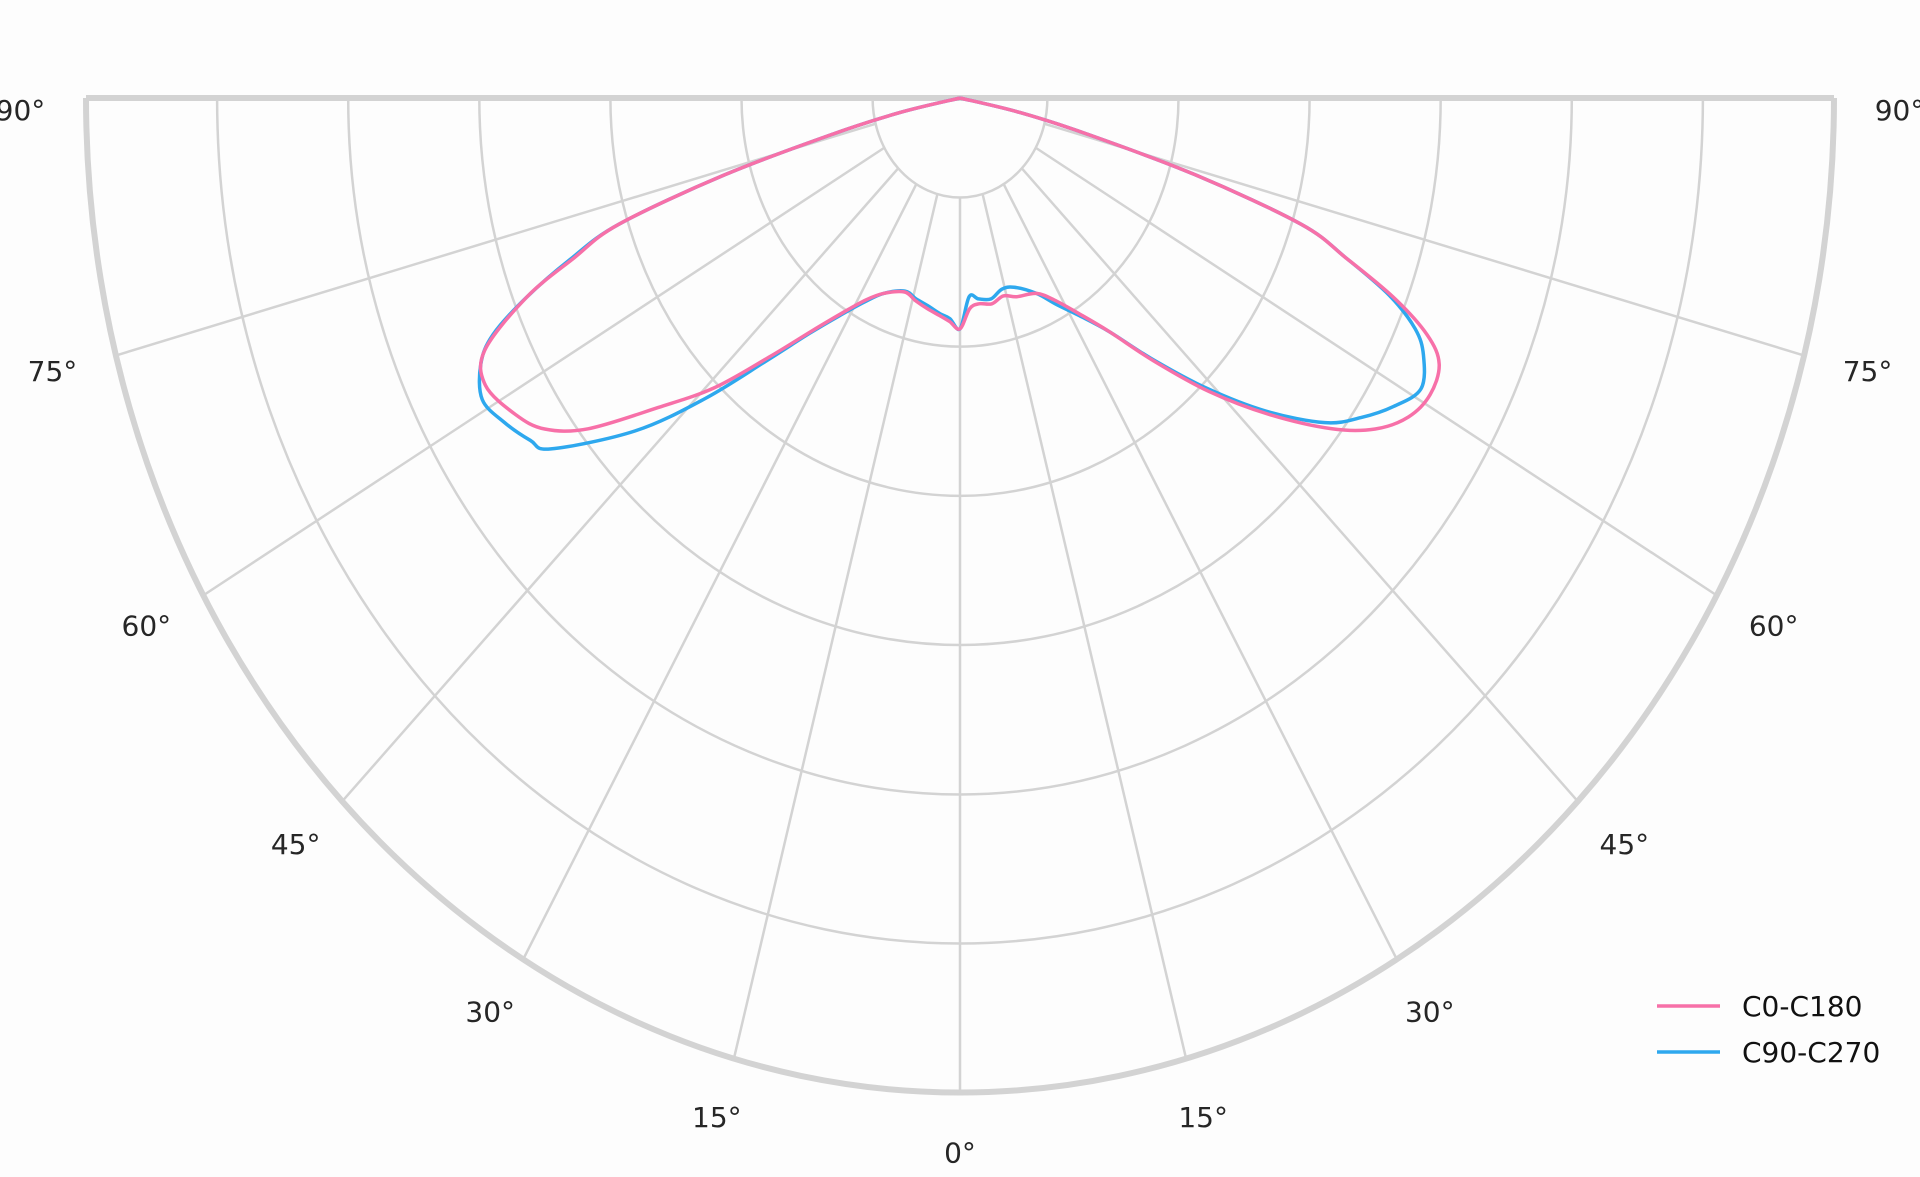 Image resolution: width=1920 pixels, height=1177 pixels. Describe the element at coordinates (959, 264) in the screenshot. I see `series-line-c0-c180` at that location.